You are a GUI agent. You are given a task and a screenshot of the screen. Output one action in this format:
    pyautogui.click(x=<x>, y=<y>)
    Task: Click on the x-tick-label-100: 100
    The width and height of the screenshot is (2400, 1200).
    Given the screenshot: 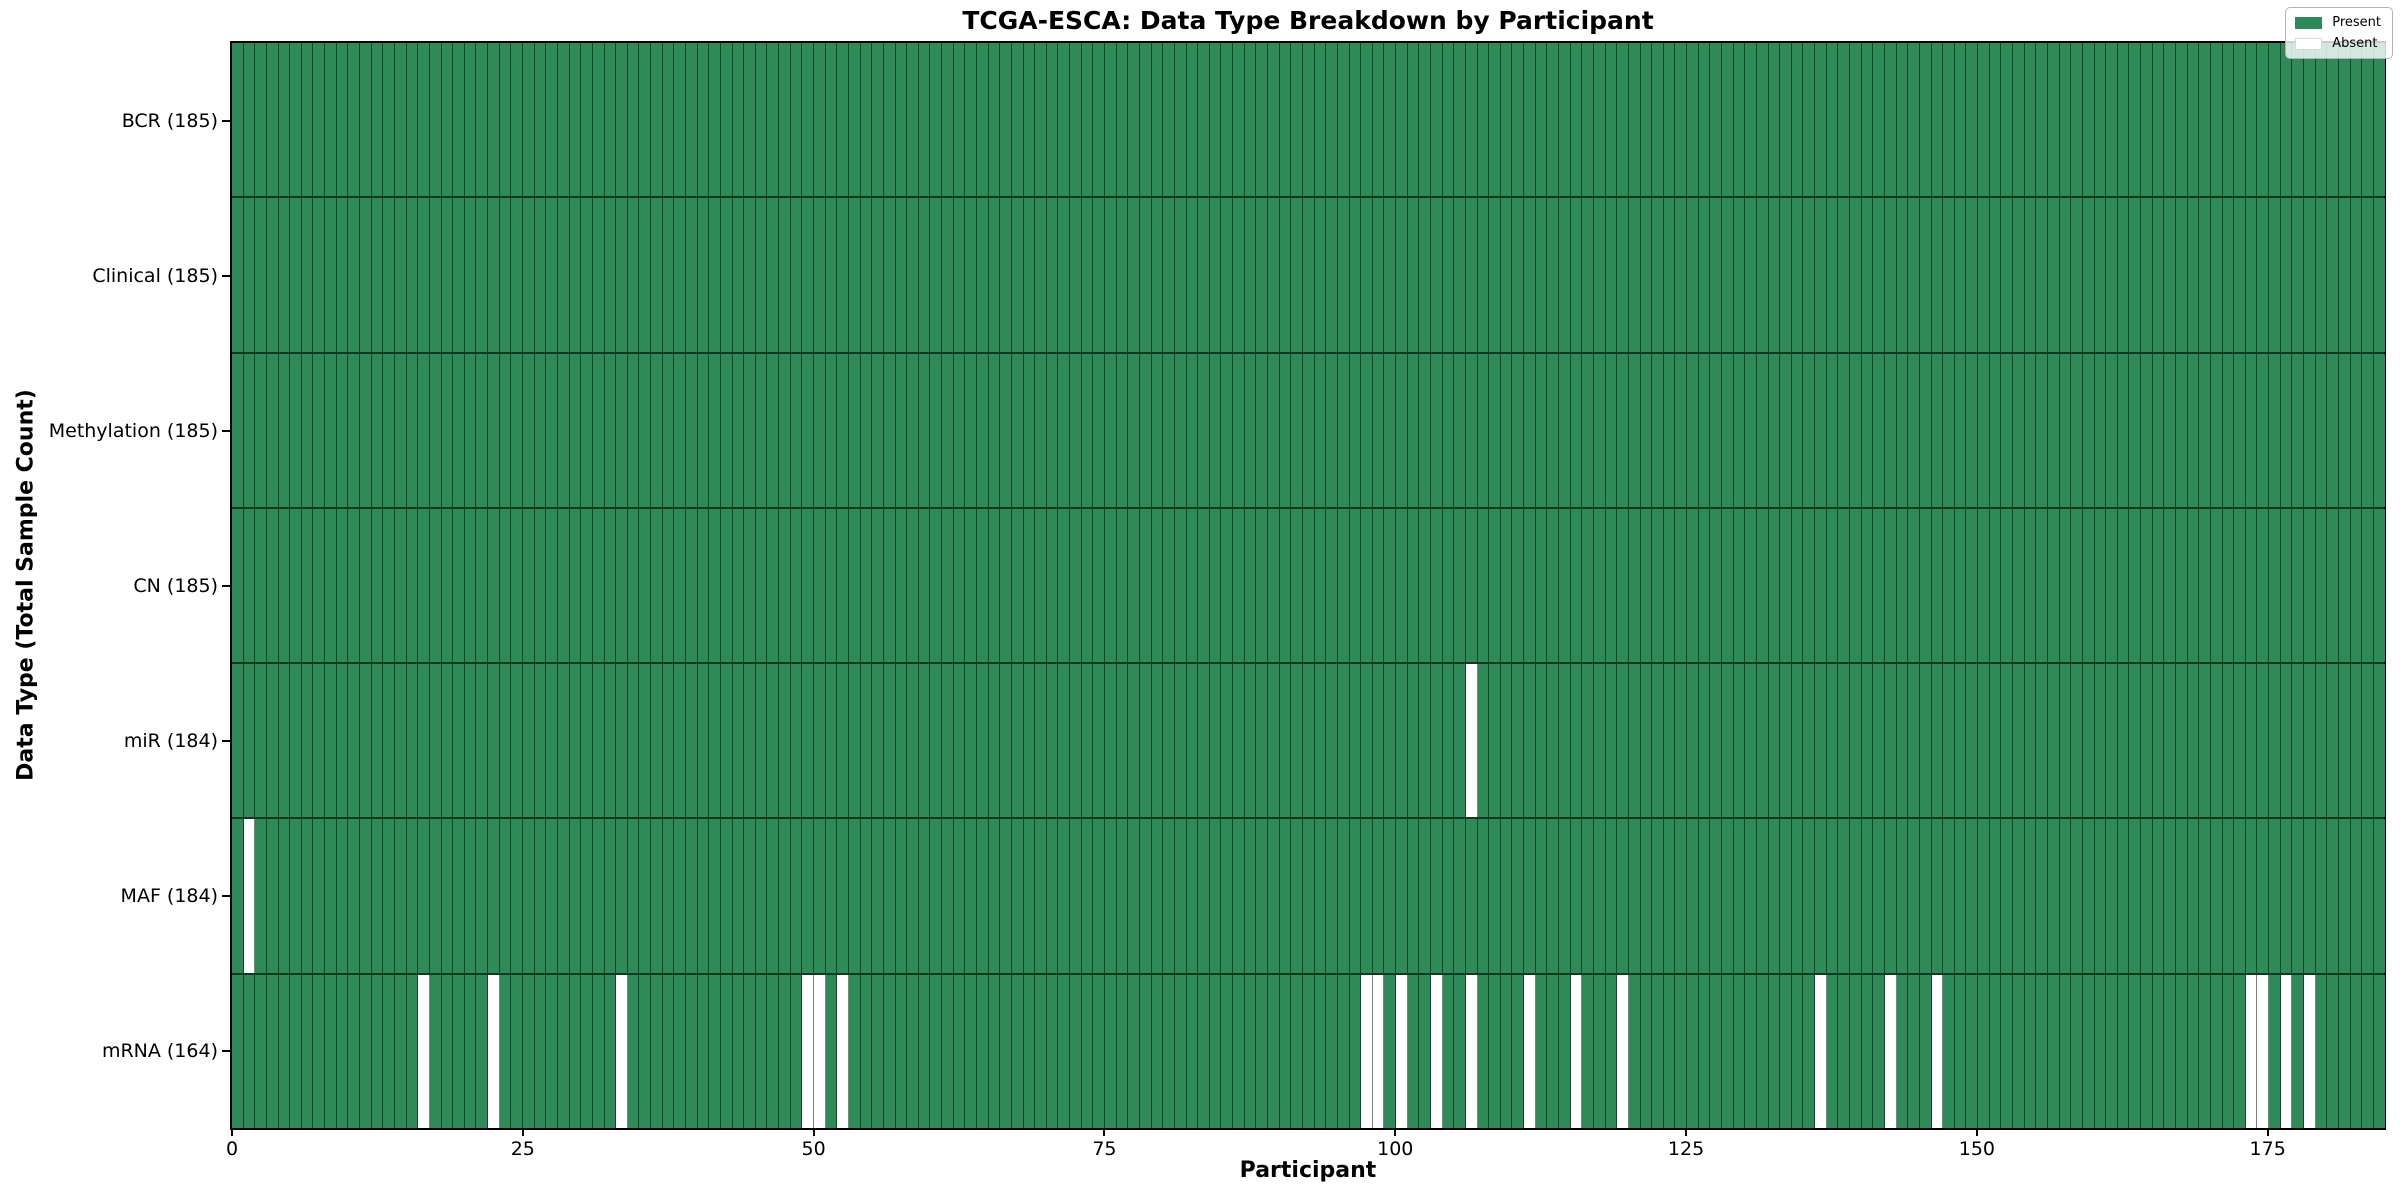 What is the action you would take?
    pyautogui.click(x=1395, y=1149)
    